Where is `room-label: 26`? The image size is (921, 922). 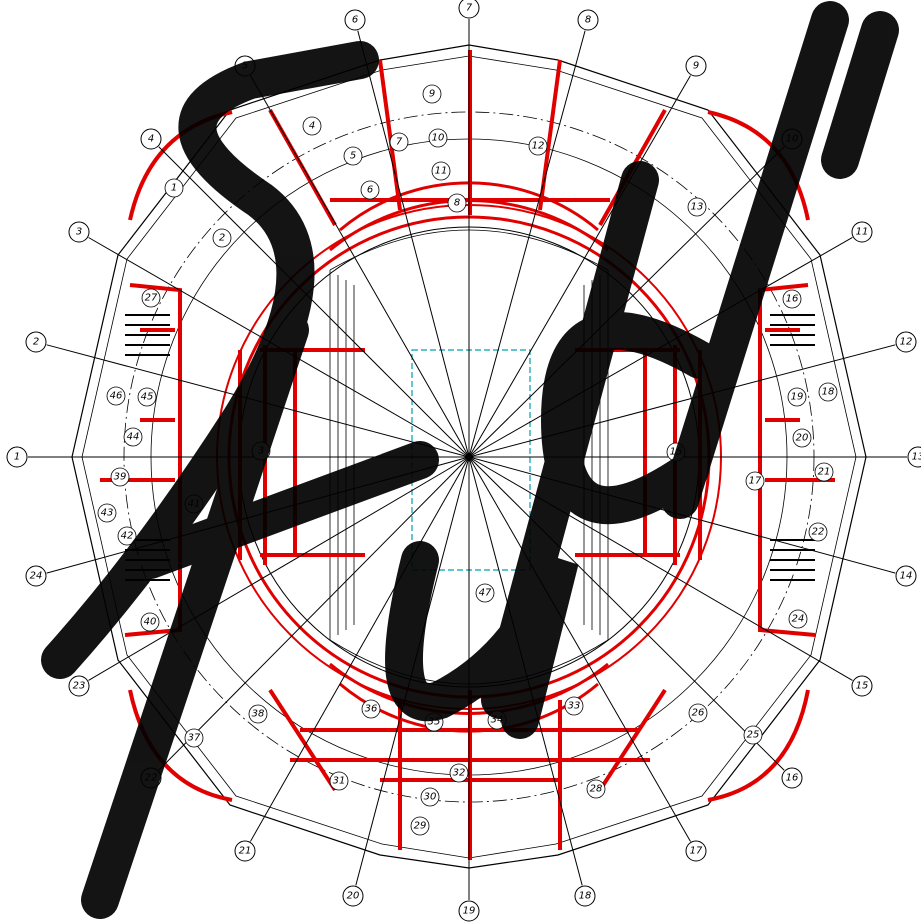
room-label: 26 is located at coordinates (698, 713).